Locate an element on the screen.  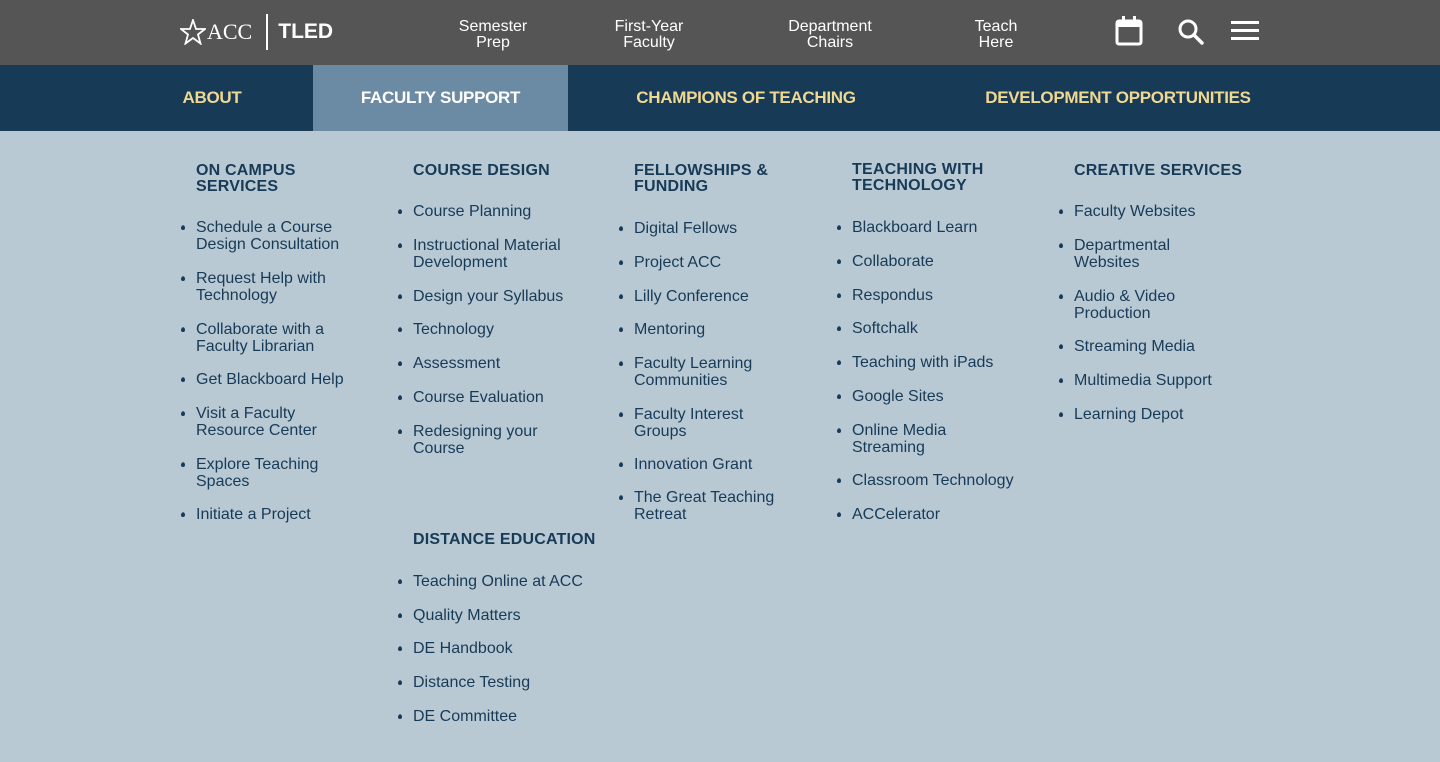
list-item: DE Handbook is located at coordinates (510, 648).